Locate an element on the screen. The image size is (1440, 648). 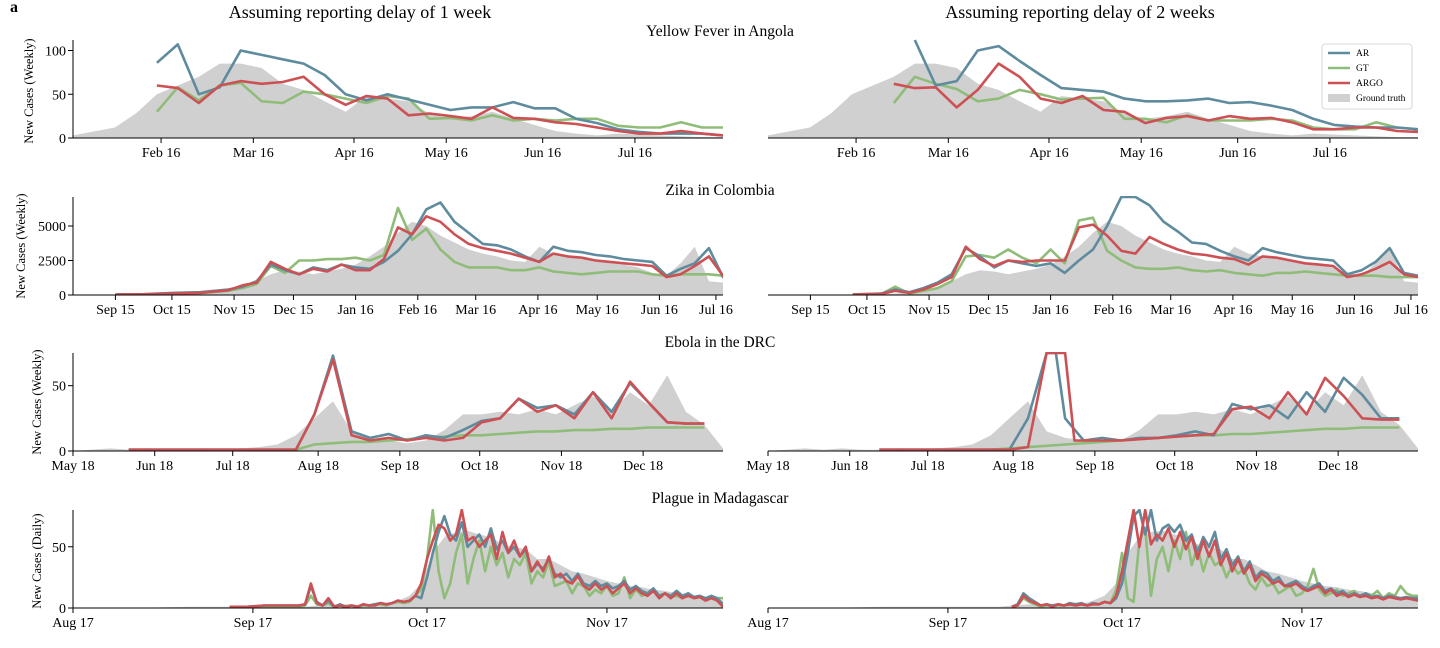
y-axis-label-row-2: New Cases (Weekly) is located at coordinates (21, 245).